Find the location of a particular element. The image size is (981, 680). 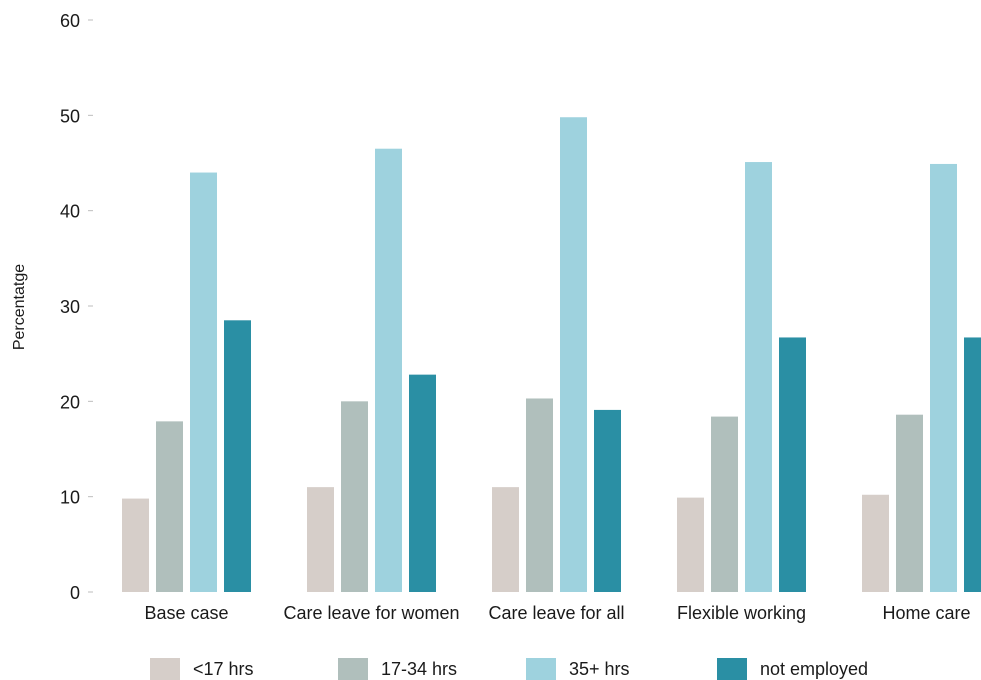

x-category-label: Care leave for women is located at coordinates (371, 613).